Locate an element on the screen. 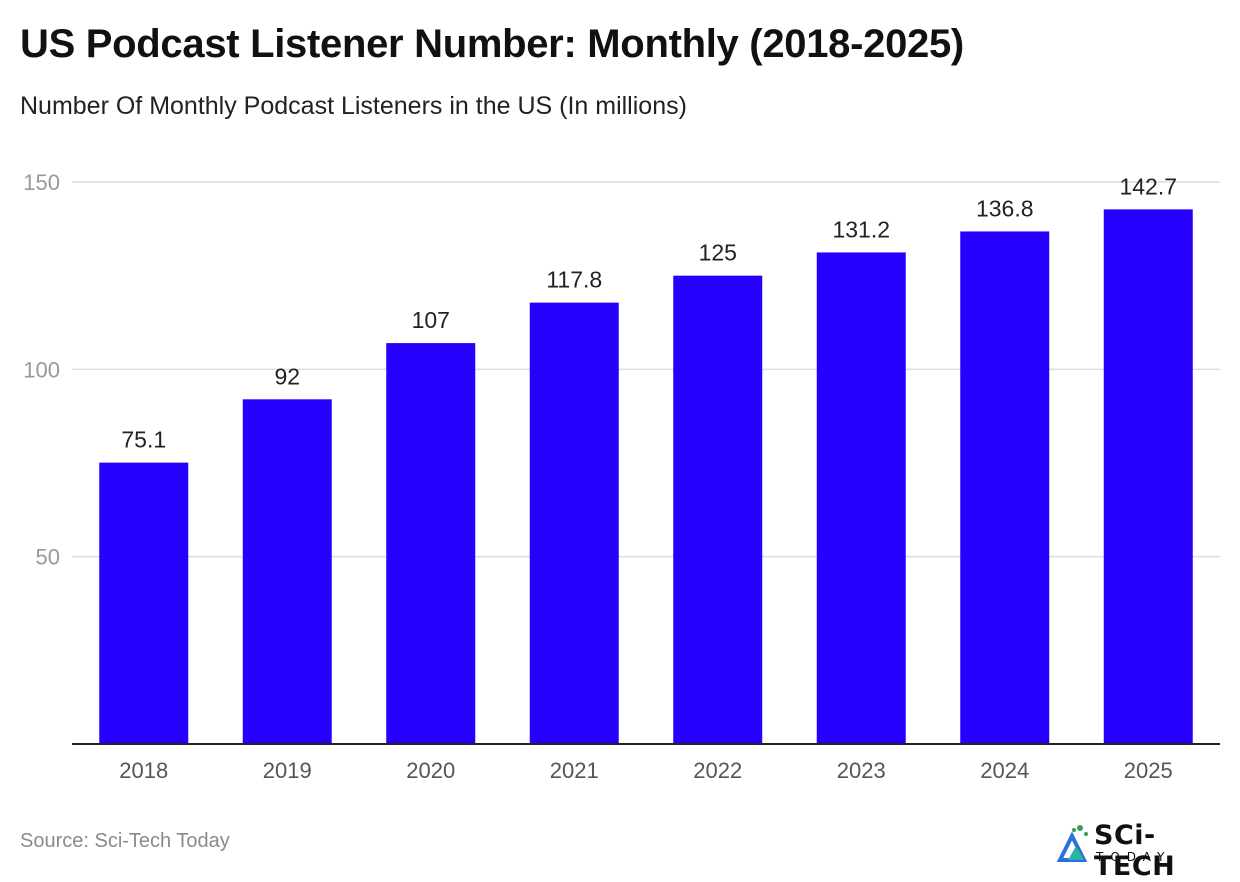 The height and width of the screenshot is (882, 1240). data-label: 117.8 is located at coordinates (574, 280).